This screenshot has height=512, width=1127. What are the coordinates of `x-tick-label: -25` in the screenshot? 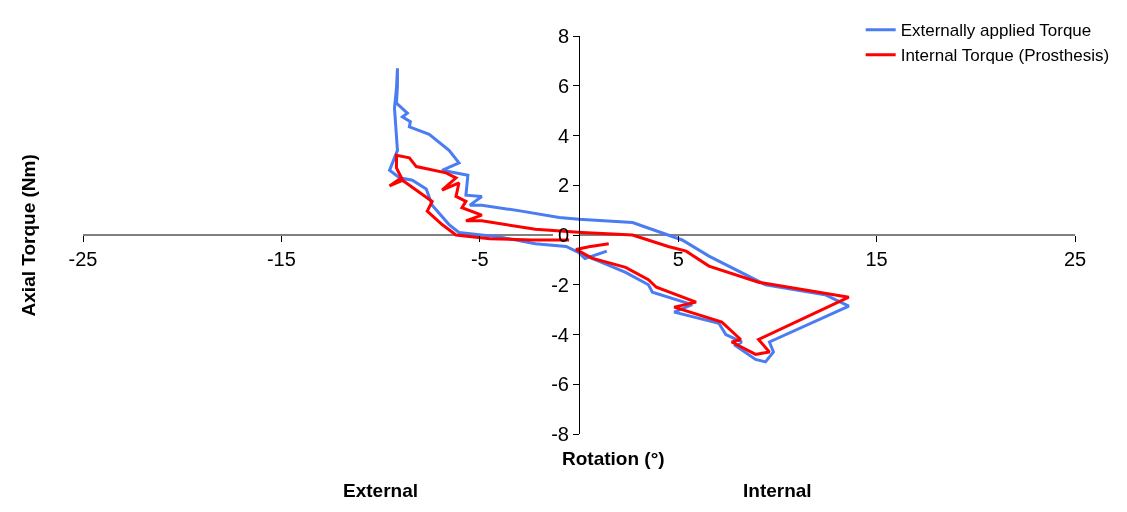 It's located at (83, 259).